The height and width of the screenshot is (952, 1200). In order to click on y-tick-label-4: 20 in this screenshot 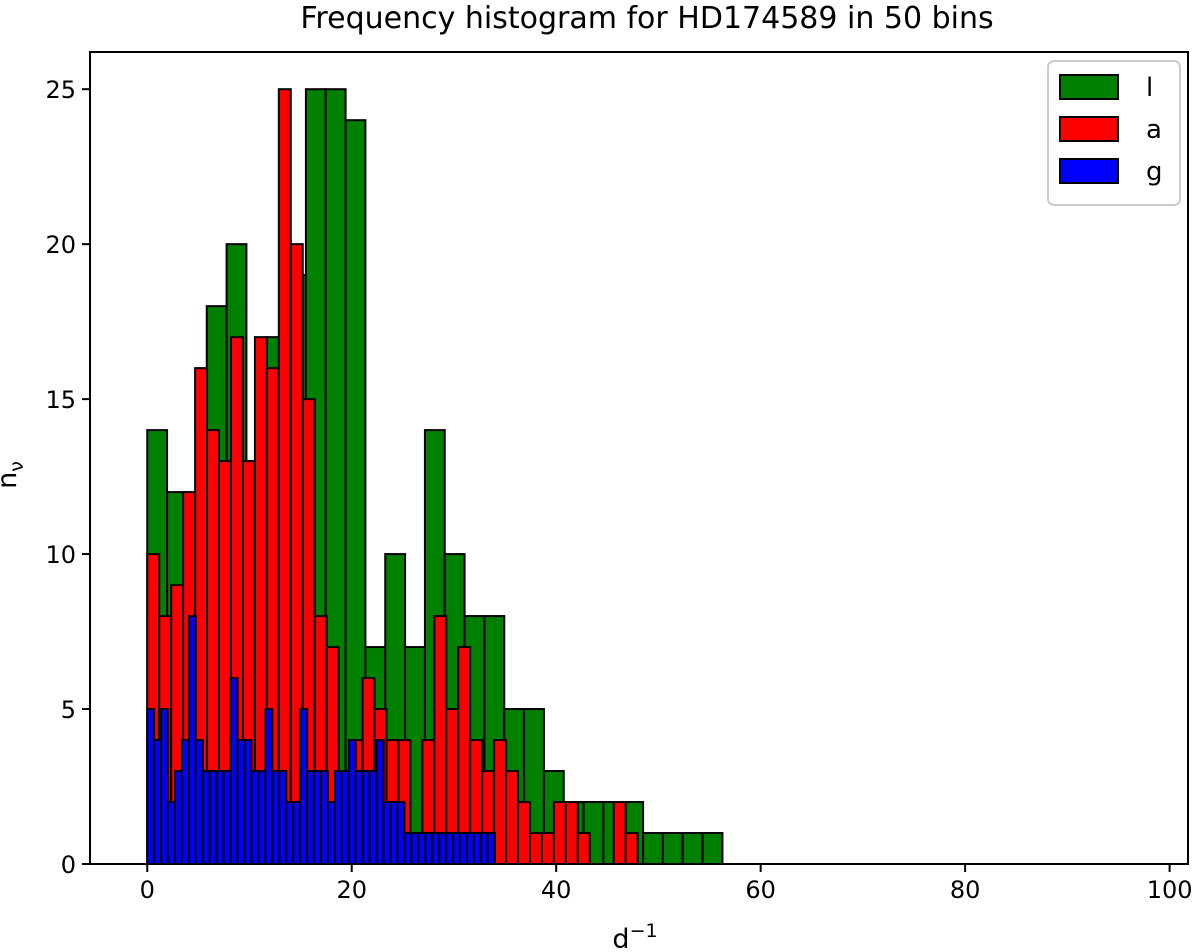, I will do `click(60, 245)`.